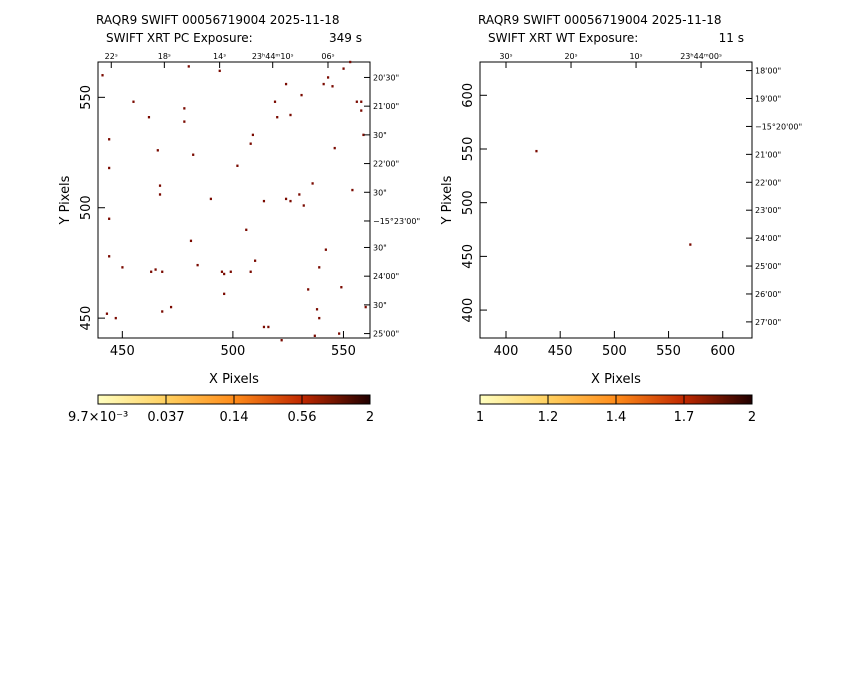 This screenshot has height=680, width=850. I want to click on dec-tick-label: −15°23'00", so click(396, 221).